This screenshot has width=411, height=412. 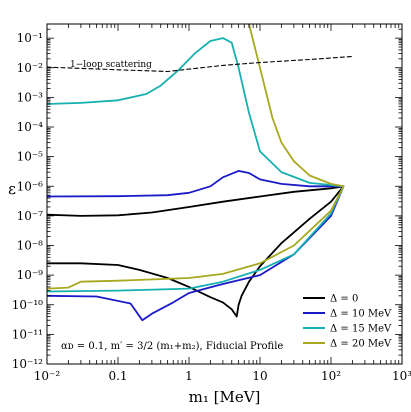 I want to click on y-tick-label: 10⁻⁸, so click(x=30, y=246).